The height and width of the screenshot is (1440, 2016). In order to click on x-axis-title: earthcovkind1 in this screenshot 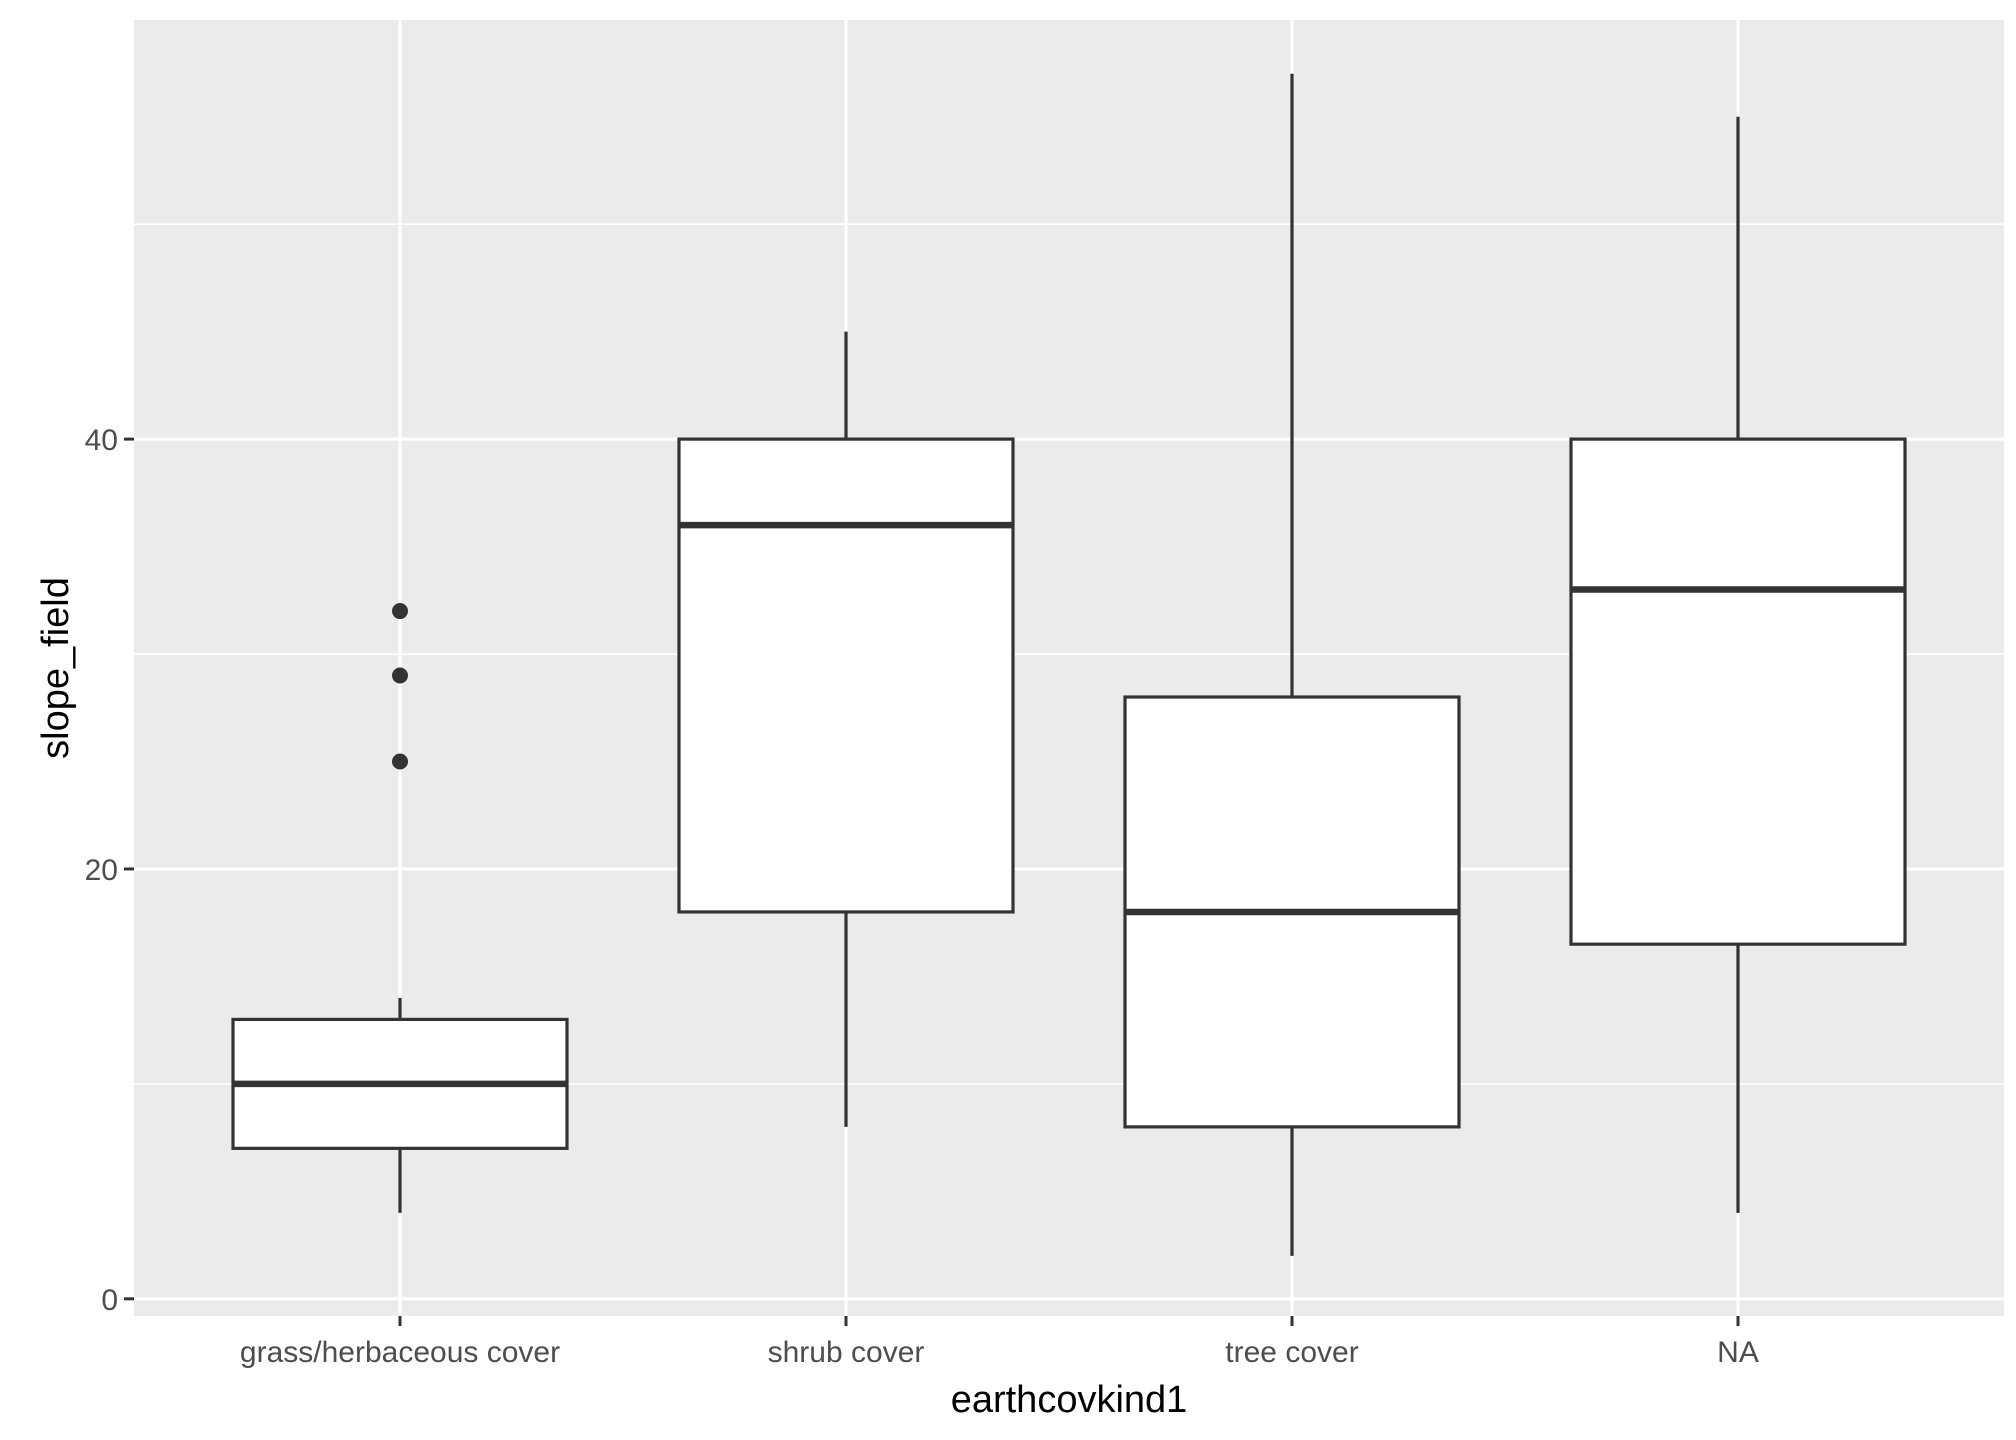, I will do `click(1069, 1400)`.